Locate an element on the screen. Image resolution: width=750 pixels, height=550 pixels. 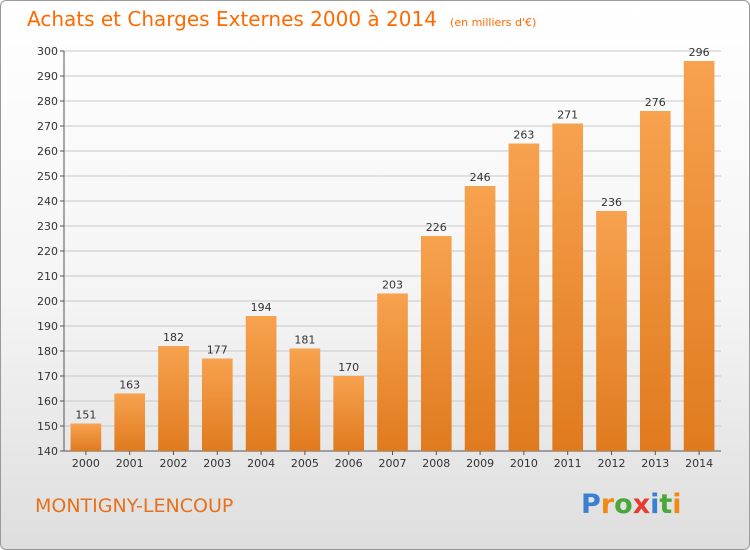
commune-name: MONTIGNY-LENCOUP is located at coordinates (134, 506).